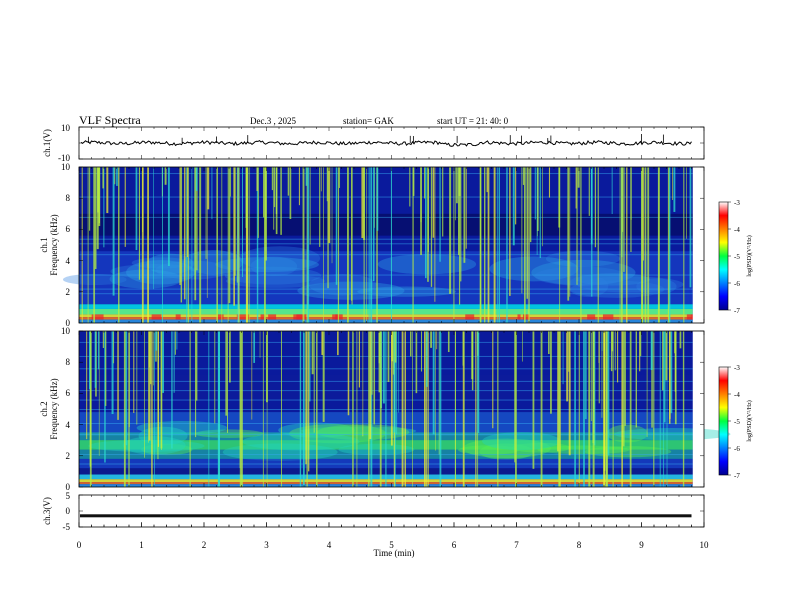  What do you see at coordinates (373, 143) in the screenshot?
I see `ch1-waveform-panel: 10 -10 ch.1(V)` at bounding box center [373, 143].